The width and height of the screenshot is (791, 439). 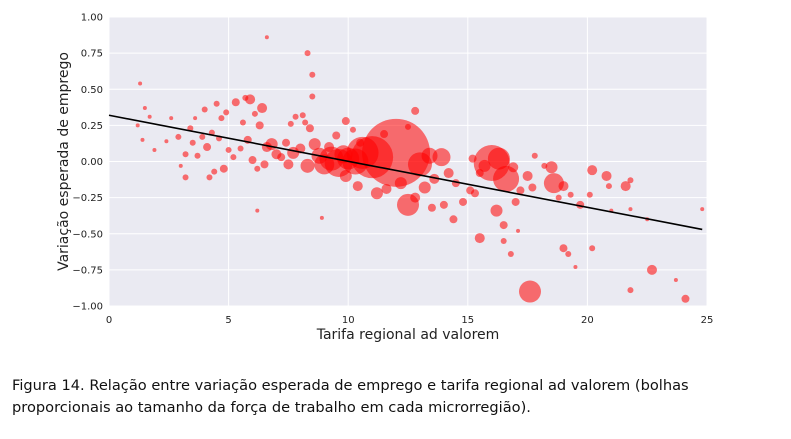 I want to click on y-tick-label: −0.50, so click(x=87, y=234).